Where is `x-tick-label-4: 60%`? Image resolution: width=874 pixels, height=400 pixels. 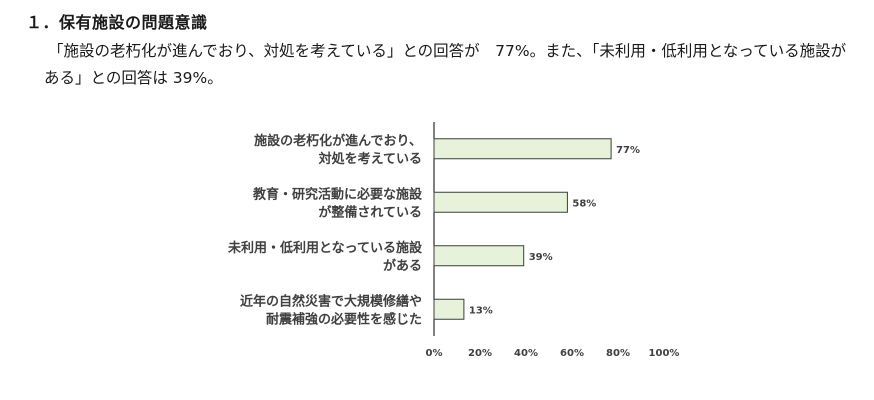
x-tick-label-4: 60% is located at coordinates (572, 353).